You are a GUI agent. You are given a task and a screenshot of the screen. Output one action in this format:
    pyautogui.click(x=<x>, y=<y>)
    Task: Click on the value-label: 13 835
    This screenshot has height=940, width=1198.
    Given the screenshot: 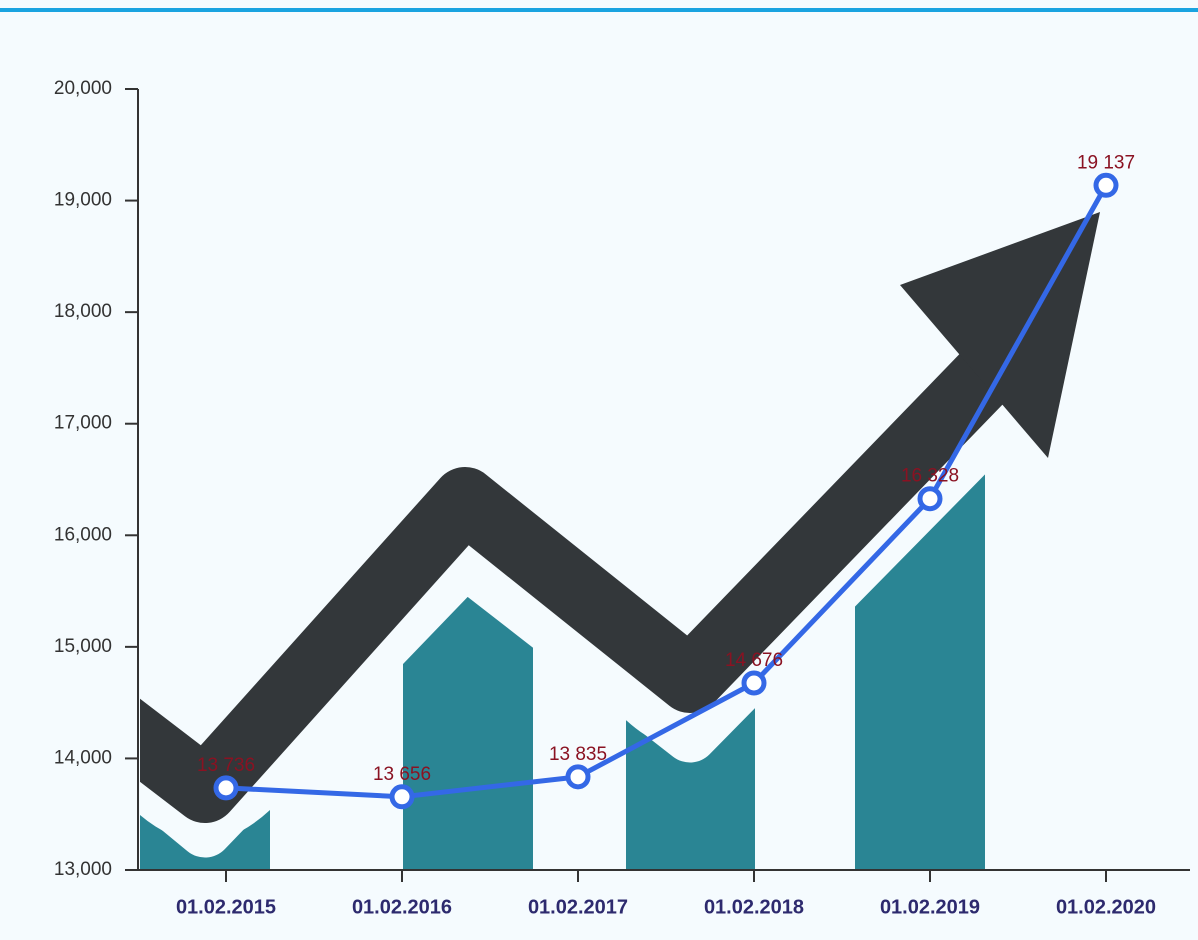 What is the action you would take?
    pyautogui.click(x=578, y=754)
    